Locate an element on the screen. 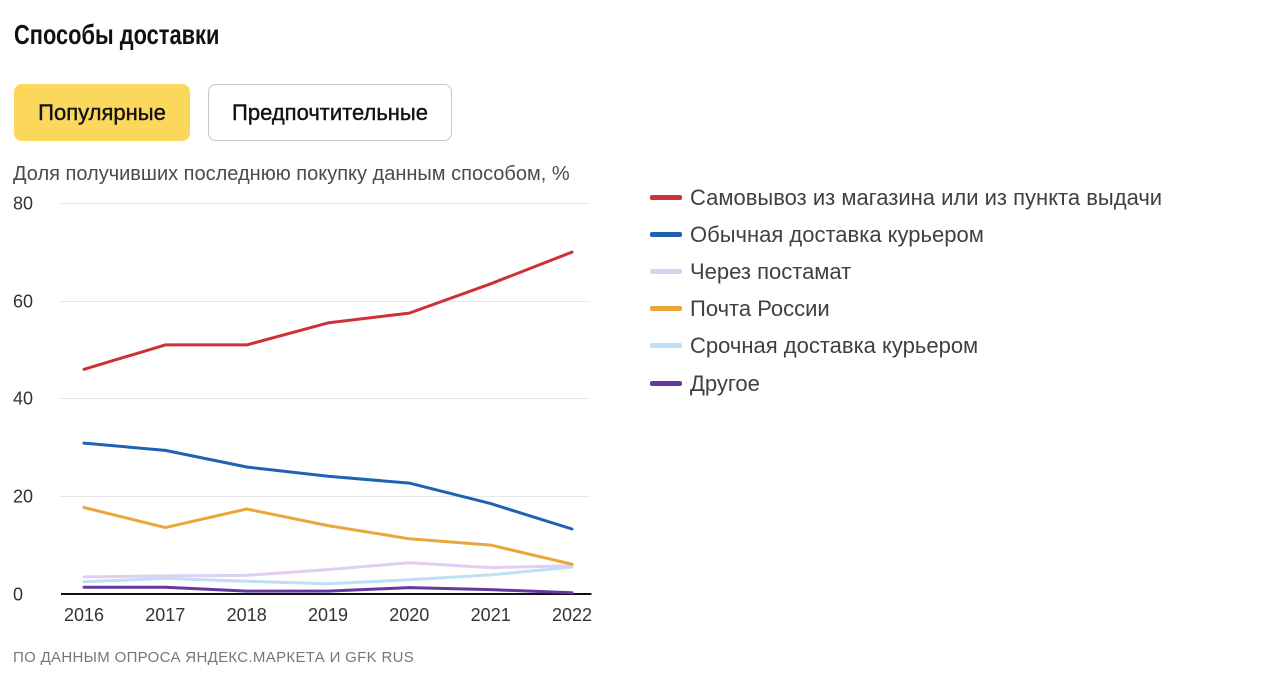 This screenshot has height=689, width=1280. svg-text: 2020 is located at coordinates (409, 615).